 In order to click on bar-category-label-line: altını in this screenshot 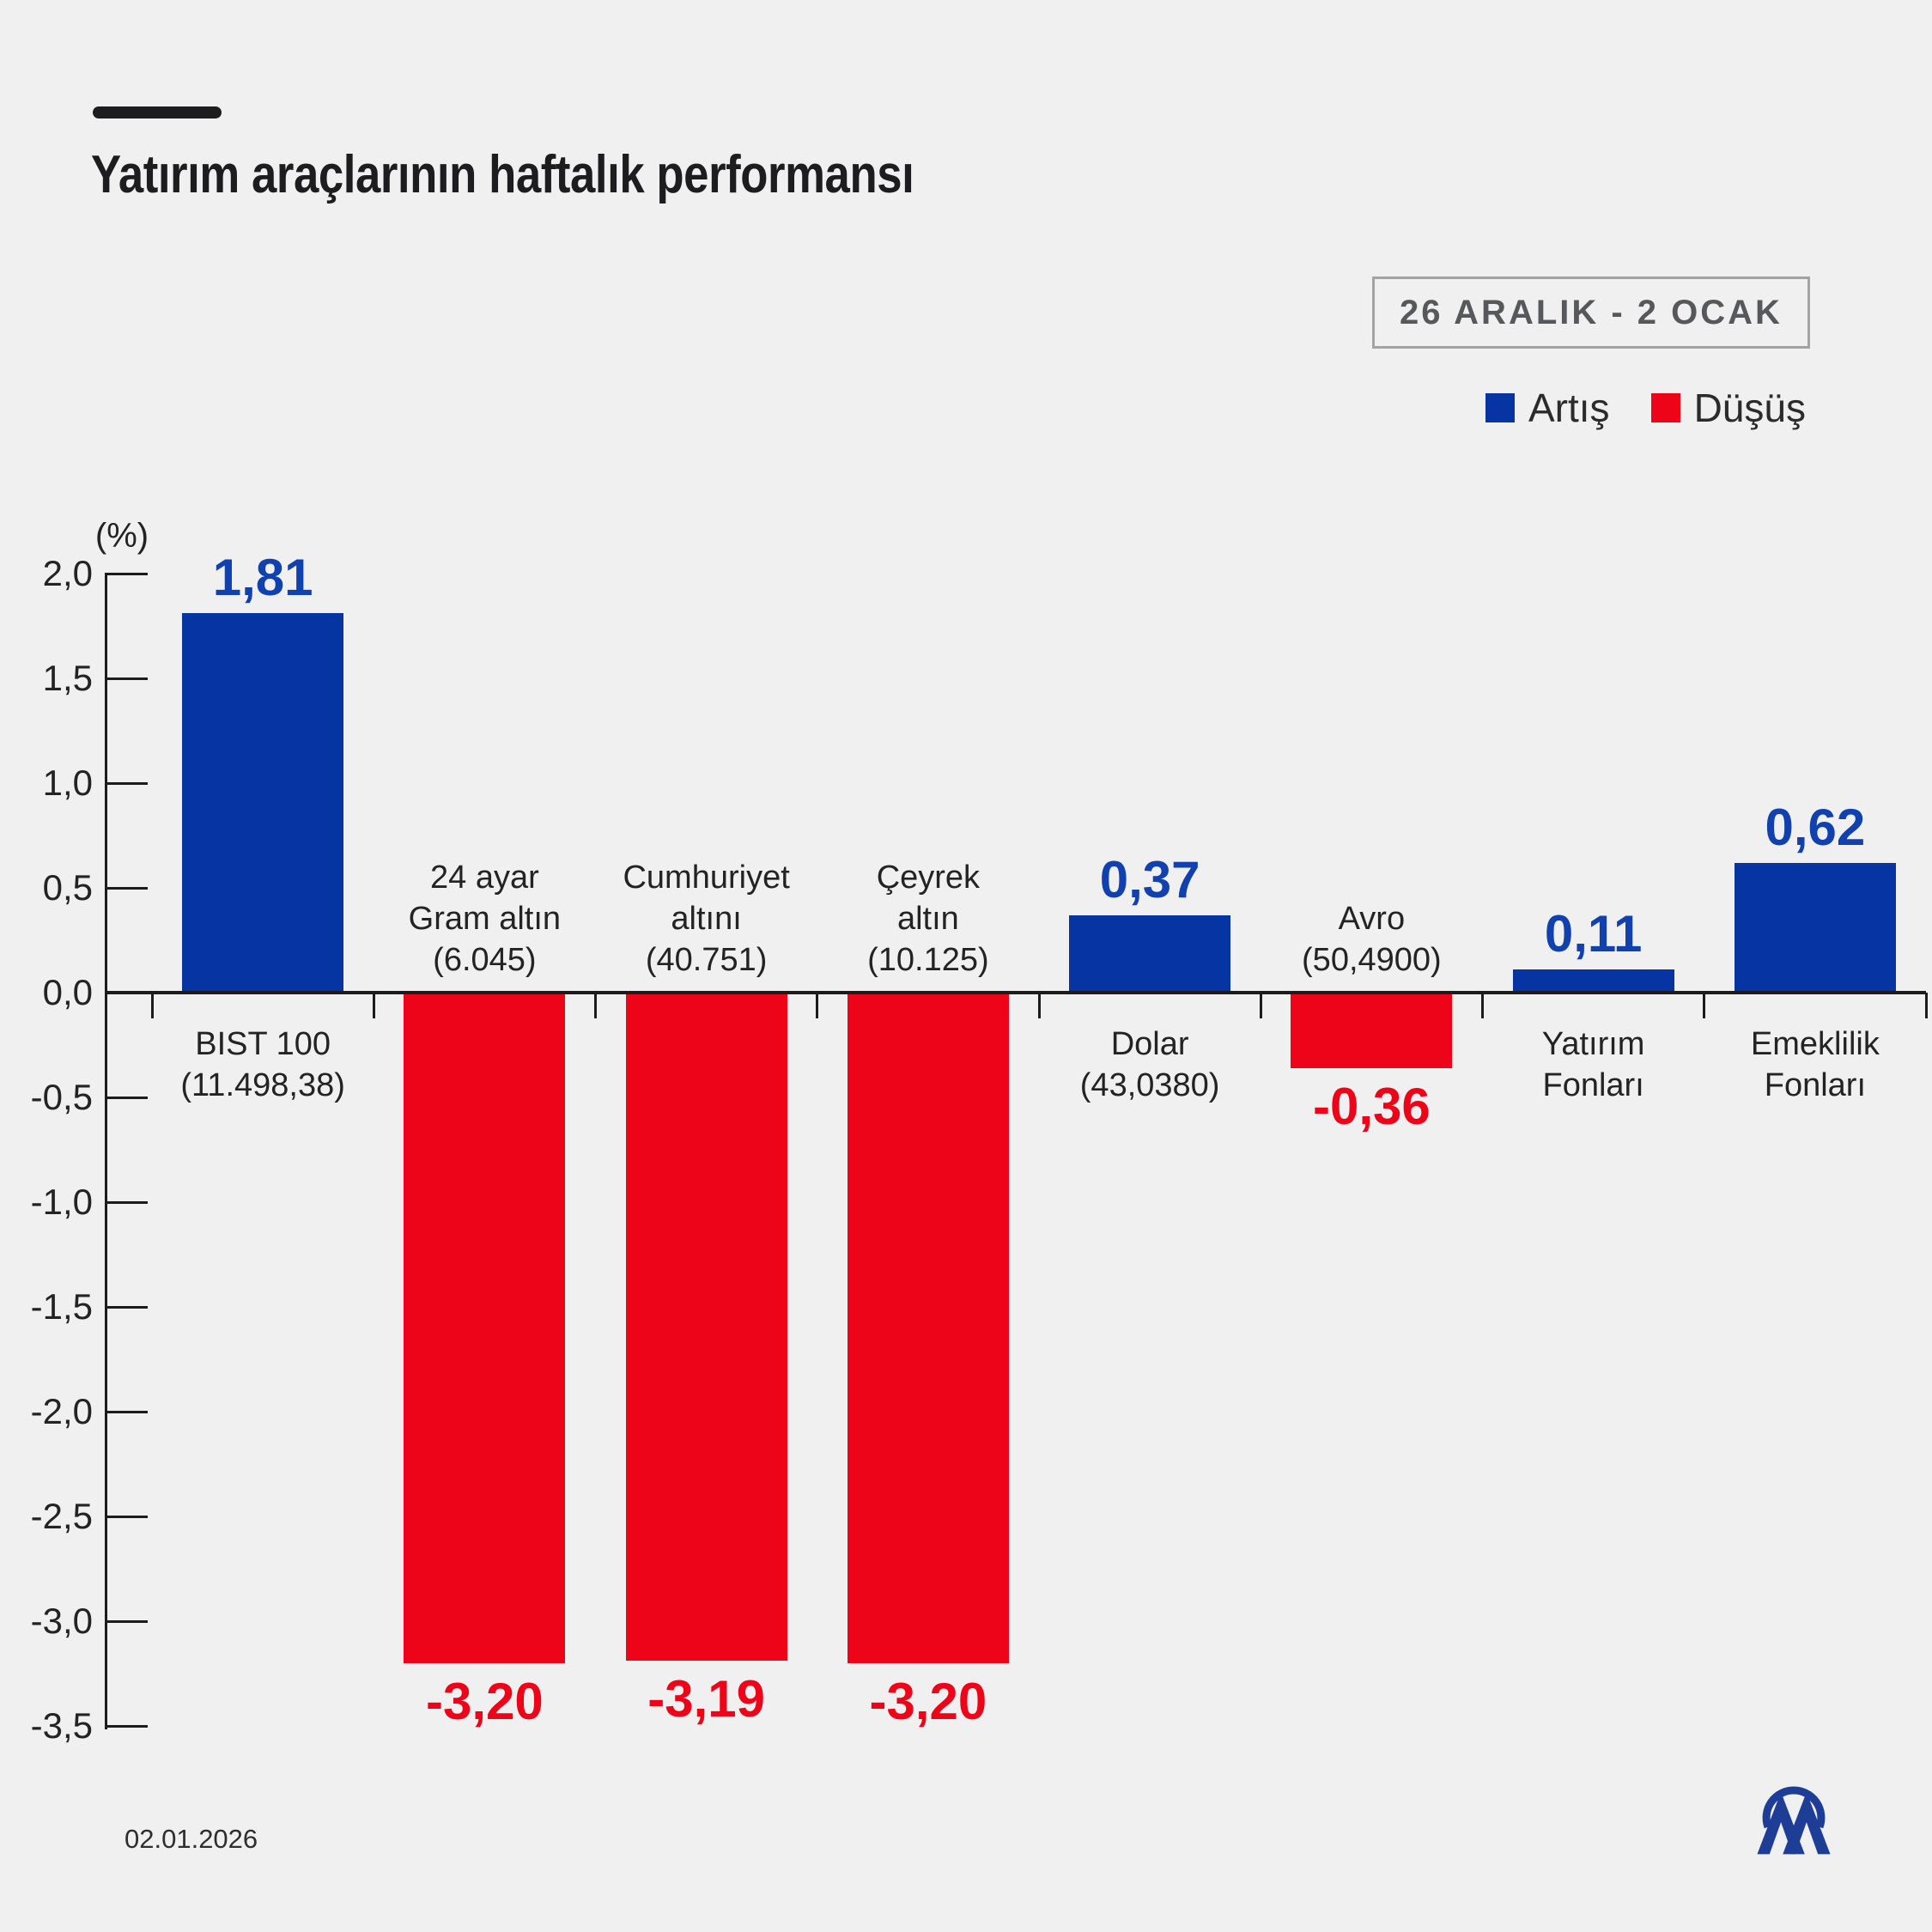, I will do `click(706, 919)`.